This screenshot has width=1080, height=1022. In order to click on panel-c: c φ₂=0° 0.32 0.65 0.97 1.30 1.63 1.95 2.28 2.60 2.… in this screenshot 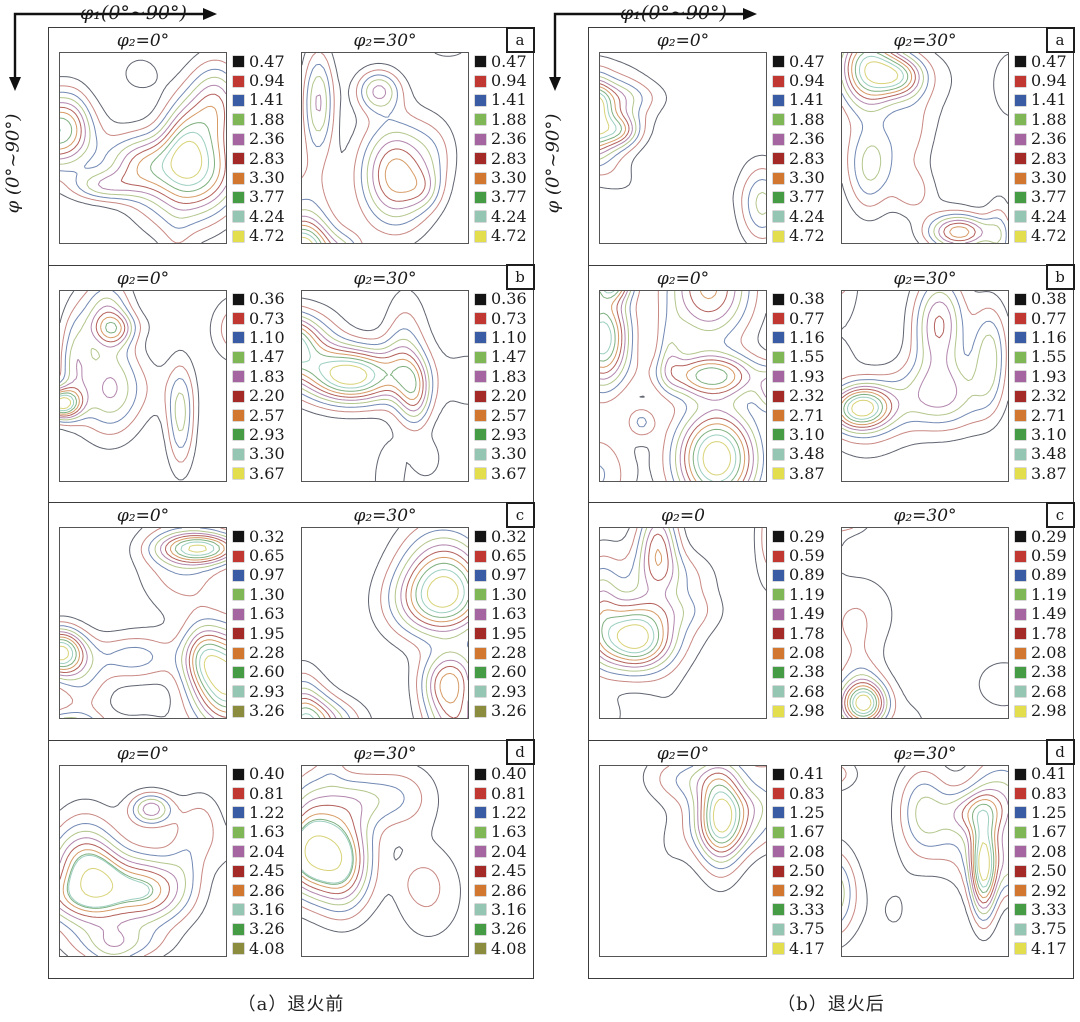, I will do `click(291, 621)`.